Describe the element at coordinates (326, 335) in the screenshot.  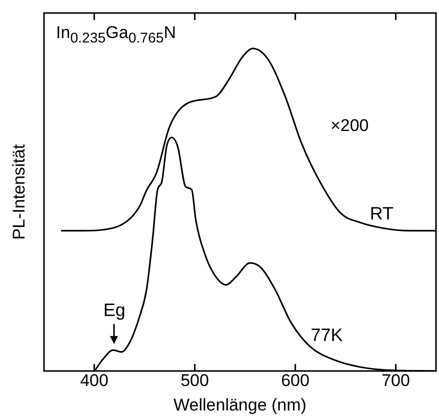
I see `series-label: 77K` at that location.